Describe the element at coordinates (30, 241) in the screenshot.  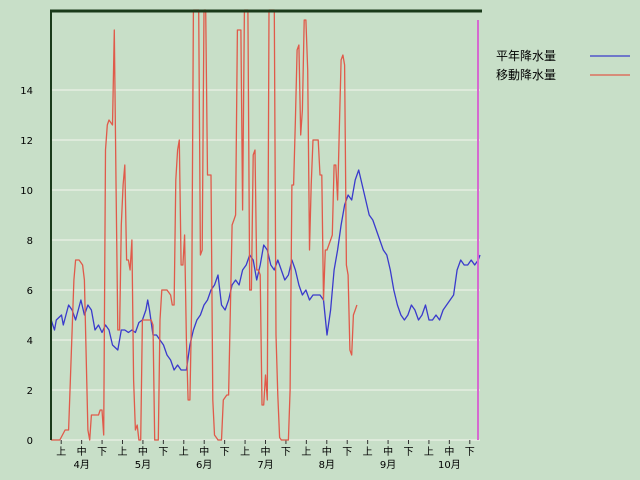
I see `y-tick-label: 8` at that location.